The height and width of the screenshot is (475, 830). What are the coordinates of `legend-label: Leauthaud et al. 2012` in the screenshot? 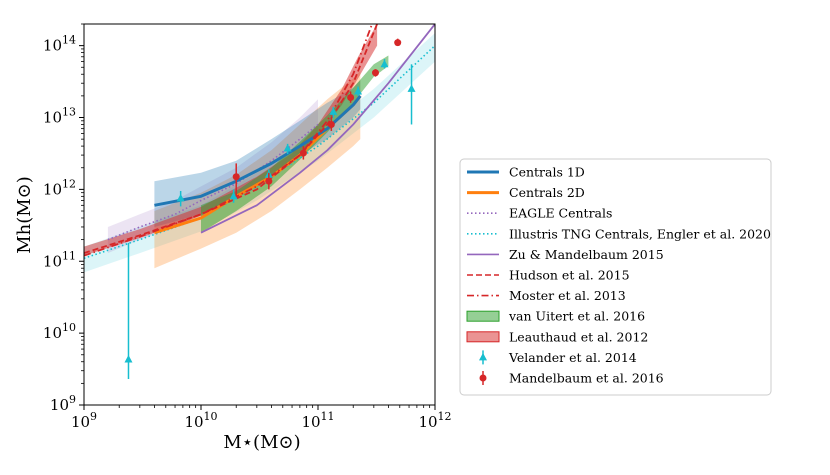 It's located at (578, 336).